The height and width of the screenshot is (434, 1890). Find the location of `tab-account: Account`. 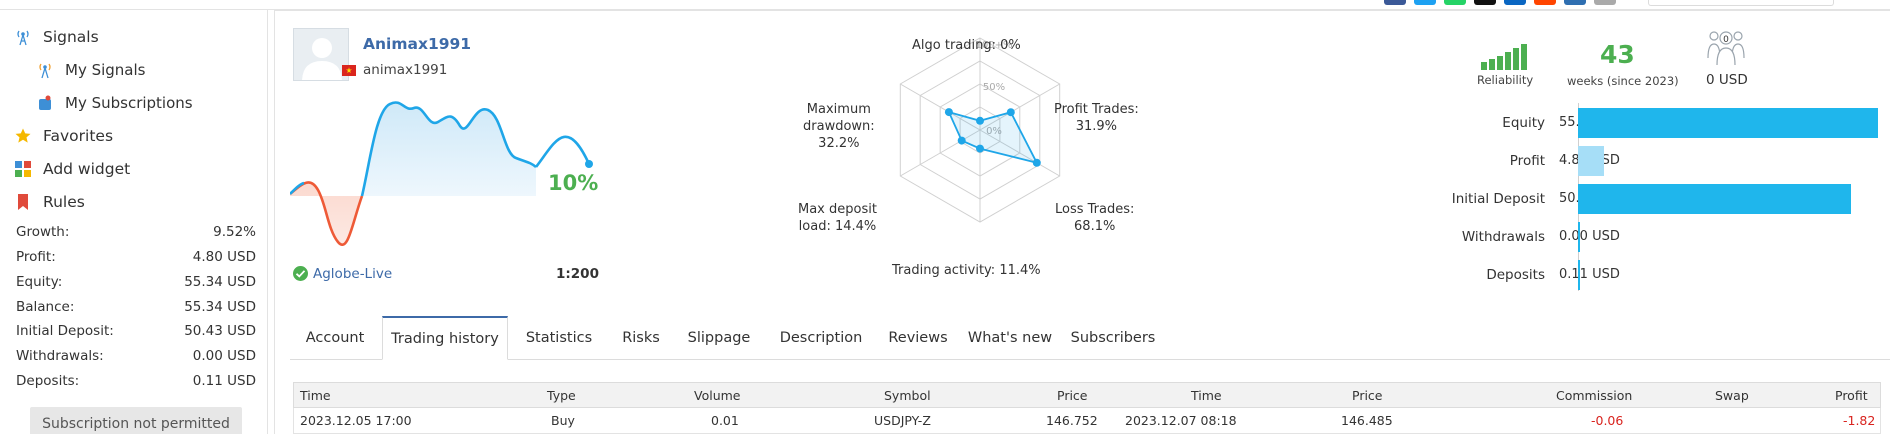

tab-account: Account is located at coordinates (335, 338).